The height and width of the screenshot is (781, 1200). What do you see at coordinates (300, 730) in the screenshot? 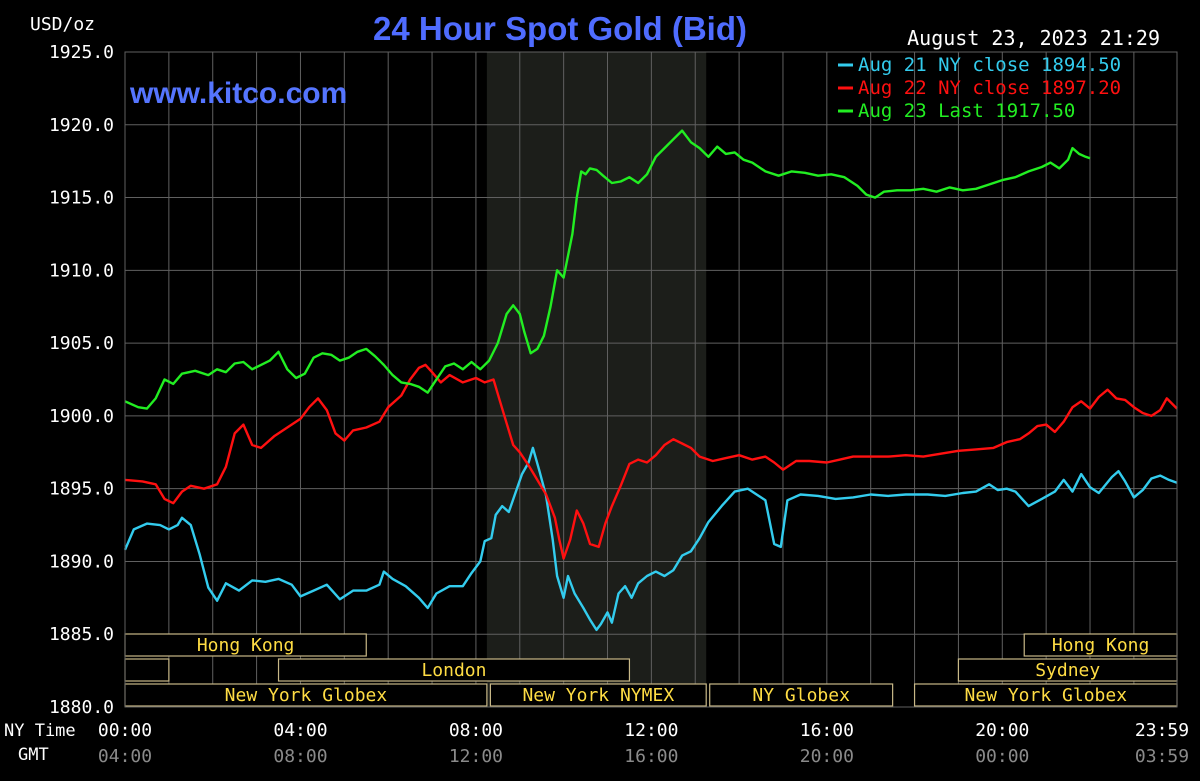
I see `x-tick-label-ny: 04:00` at bounding box center [300, 730].